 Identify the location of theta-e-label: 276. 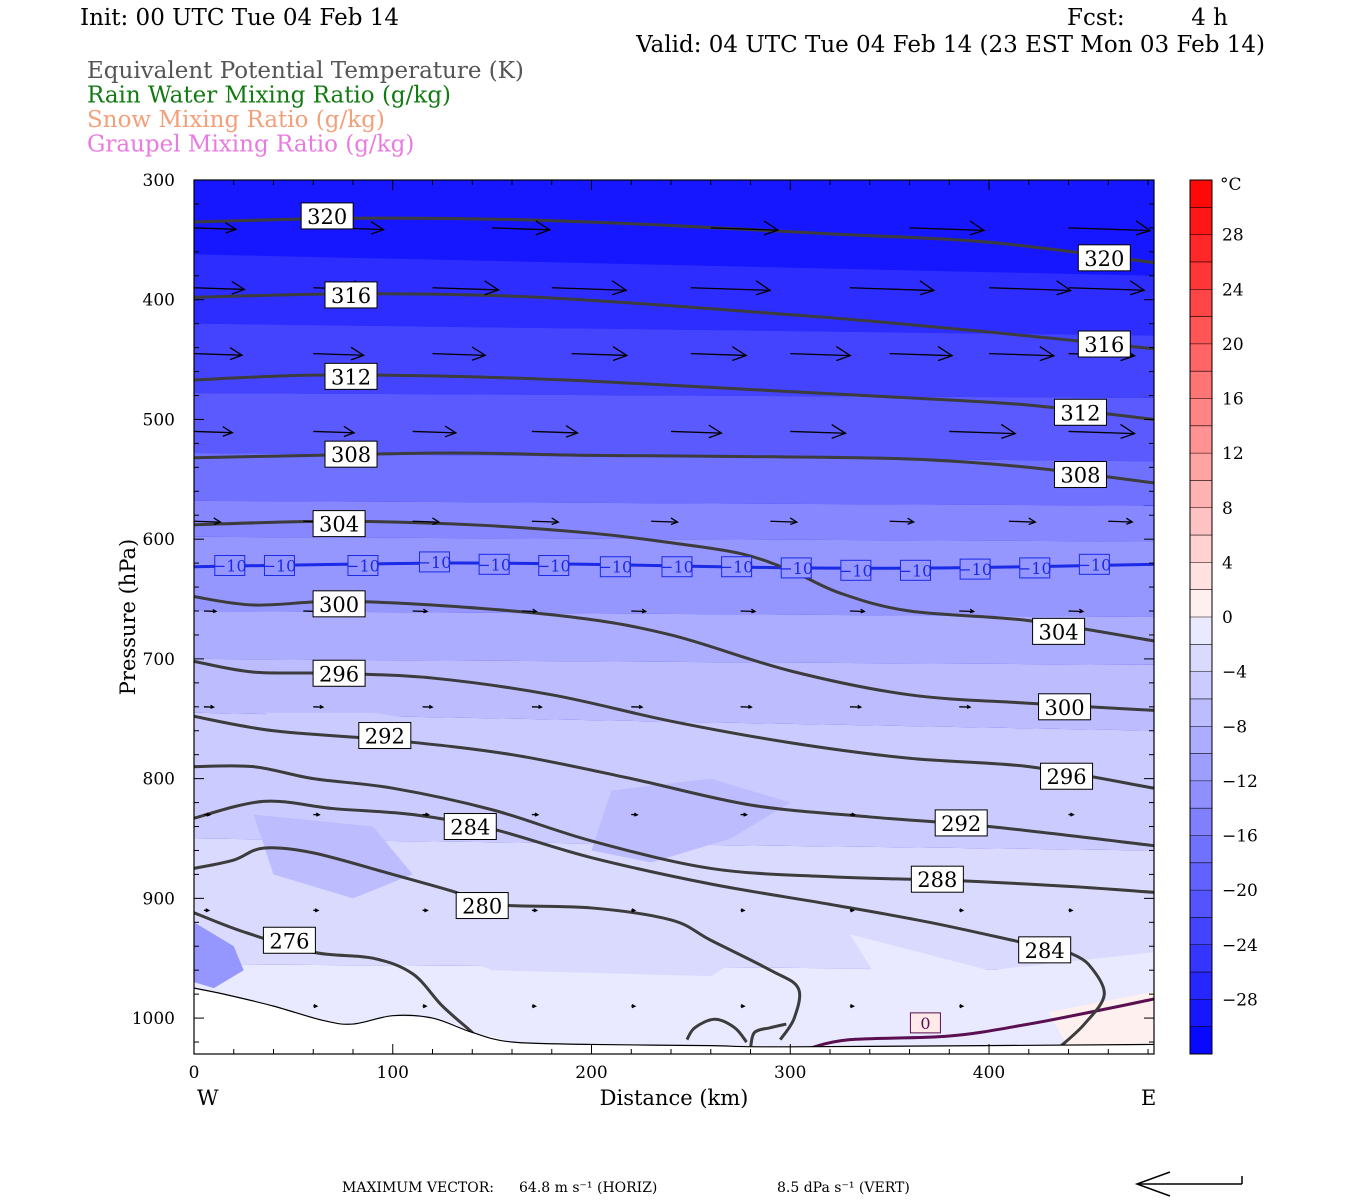
(289, 940).